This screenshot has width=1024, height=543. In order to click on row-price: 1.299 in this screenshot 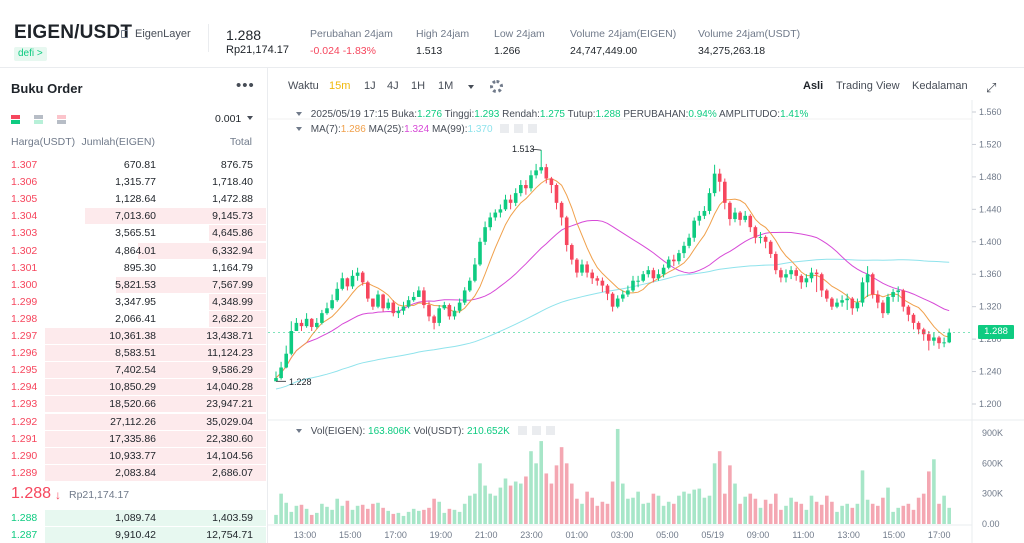, I will do `click(24, 301)`.